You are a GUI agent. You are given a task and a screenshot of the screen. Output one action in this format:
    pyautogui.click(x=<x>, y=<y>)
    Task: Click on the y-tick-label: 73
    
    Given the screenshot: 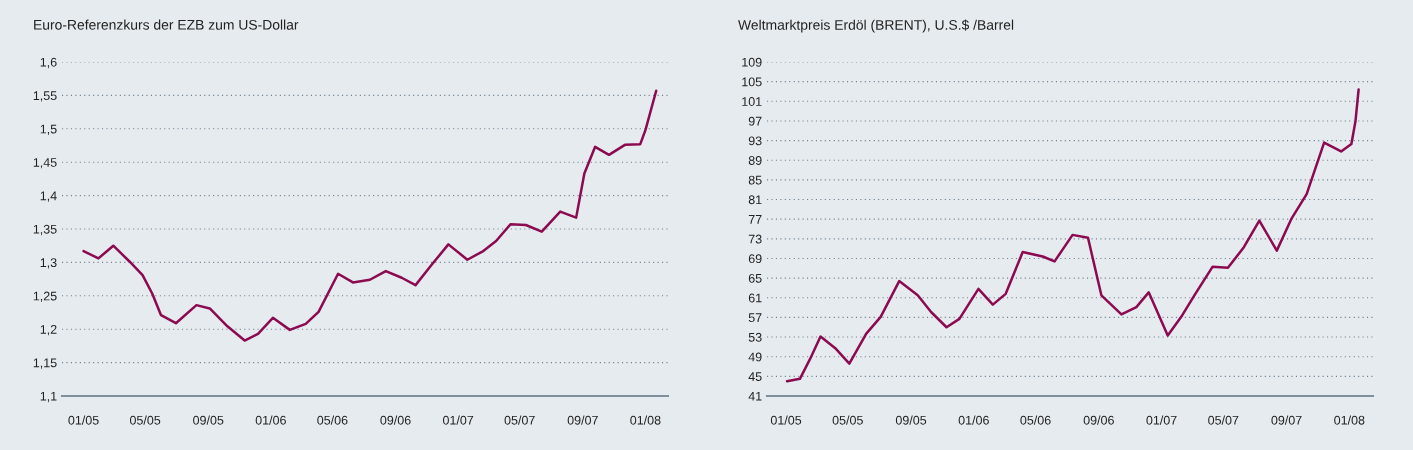 What is the action you would take?
    pyautogui.click(x=755, y=239)
    